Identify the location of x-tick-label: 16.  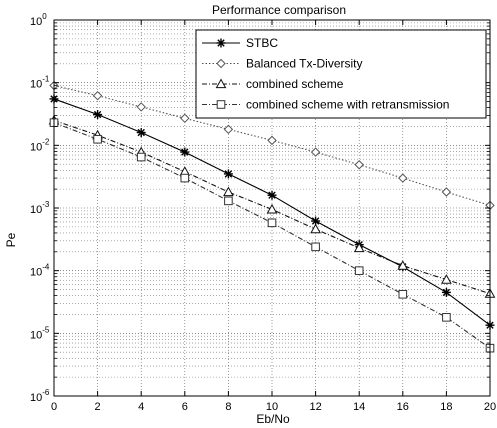
(403, 407).